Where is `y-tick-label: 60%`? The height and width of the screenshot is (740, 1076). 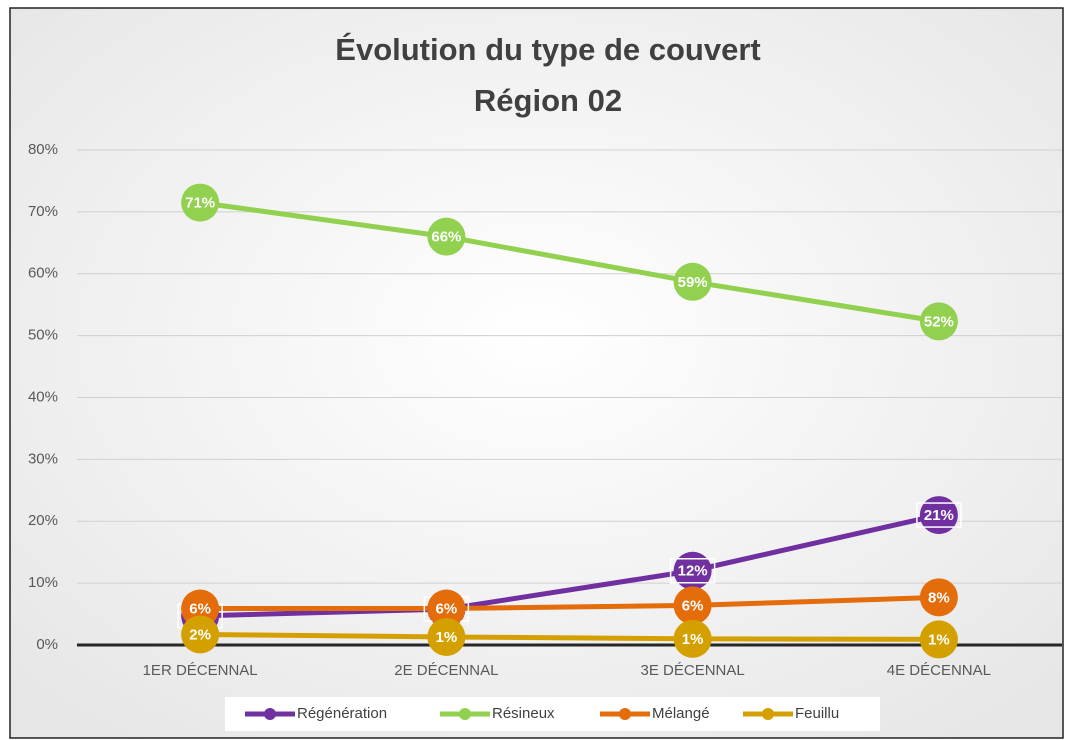 y-tick-label: 60% is located at coordinates (43, 273).